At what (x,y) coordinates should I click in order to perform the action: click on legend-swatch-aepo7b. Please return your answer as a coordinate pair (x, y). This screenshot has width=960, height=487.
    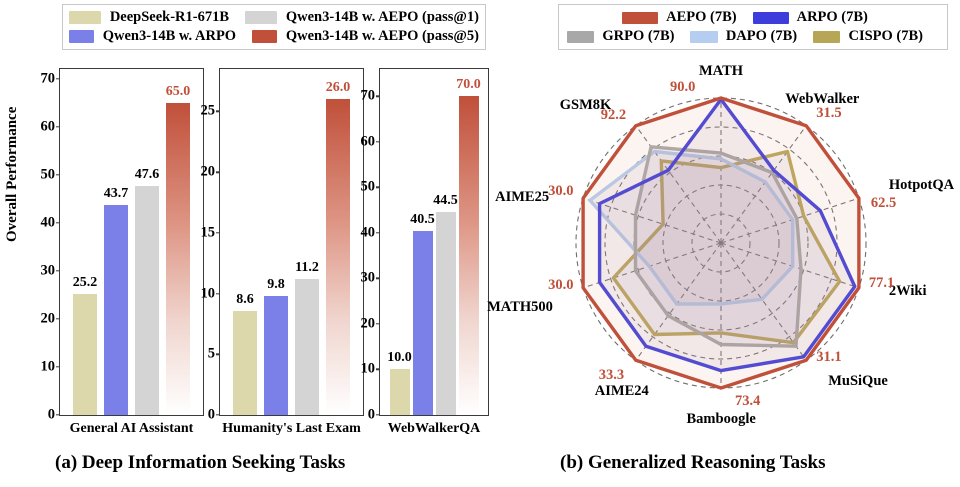
    Looking at the image, I should click on (640, 17).